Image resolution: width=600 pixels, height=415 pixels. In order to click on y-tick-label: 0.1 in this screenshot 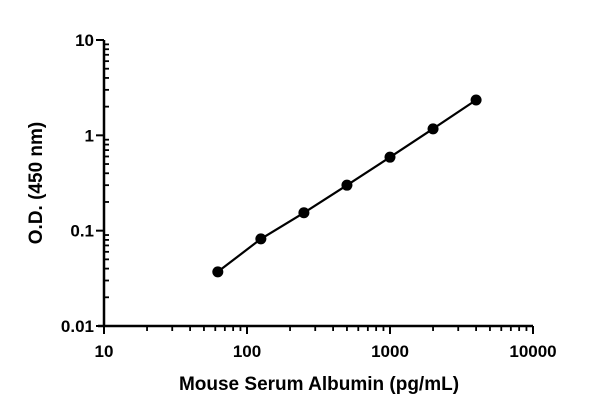, I will do `click(82, 231)`.